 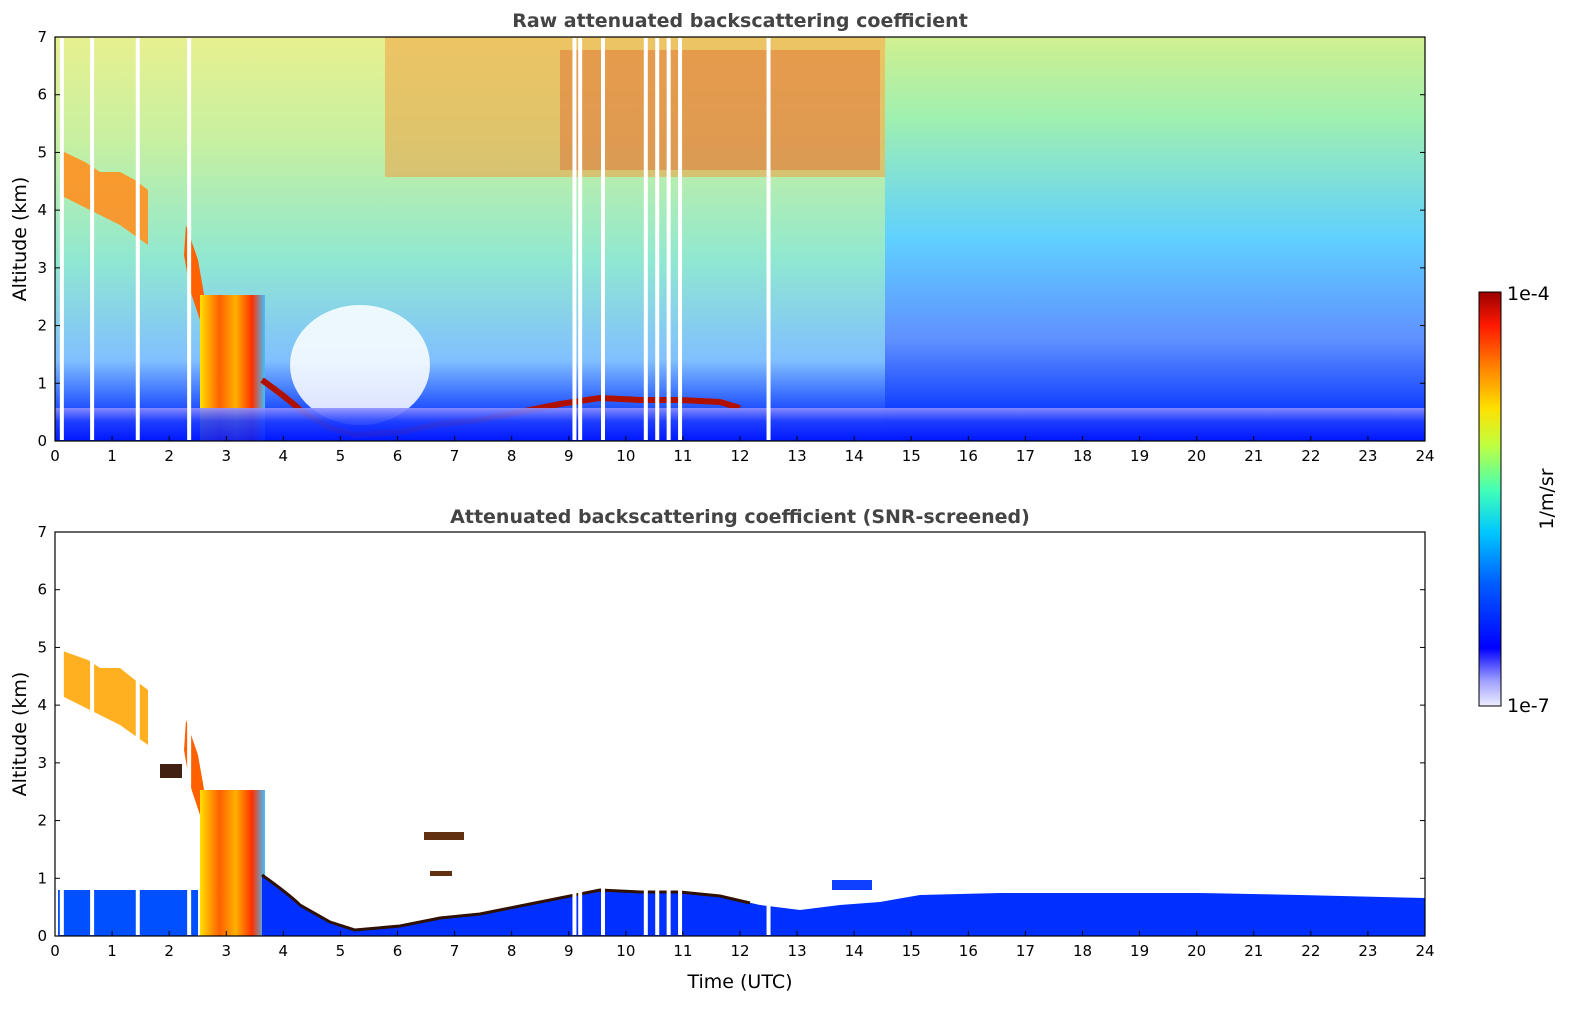 What do you see at coordinates (42, 705) in the screenshot?
I see `y-tick-label: 4` at bounding box center [42, 705].